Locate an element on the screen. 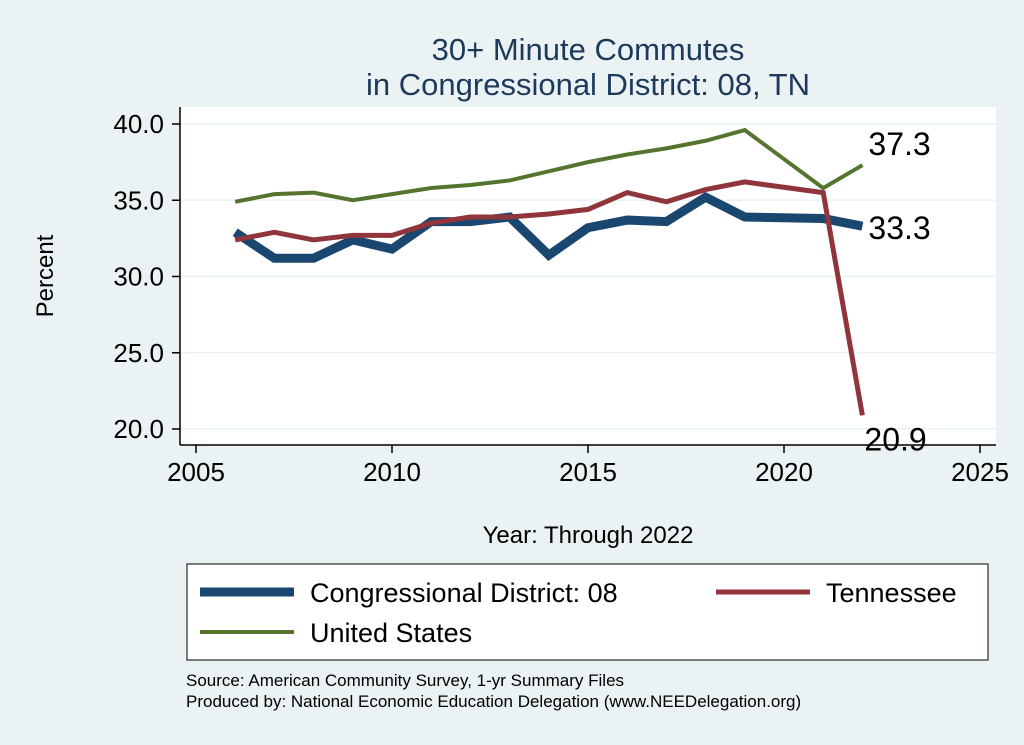 The width and height of the screenshot is (1024, 745). x-tick-label: 2025 is located at coordinates (980, 472).